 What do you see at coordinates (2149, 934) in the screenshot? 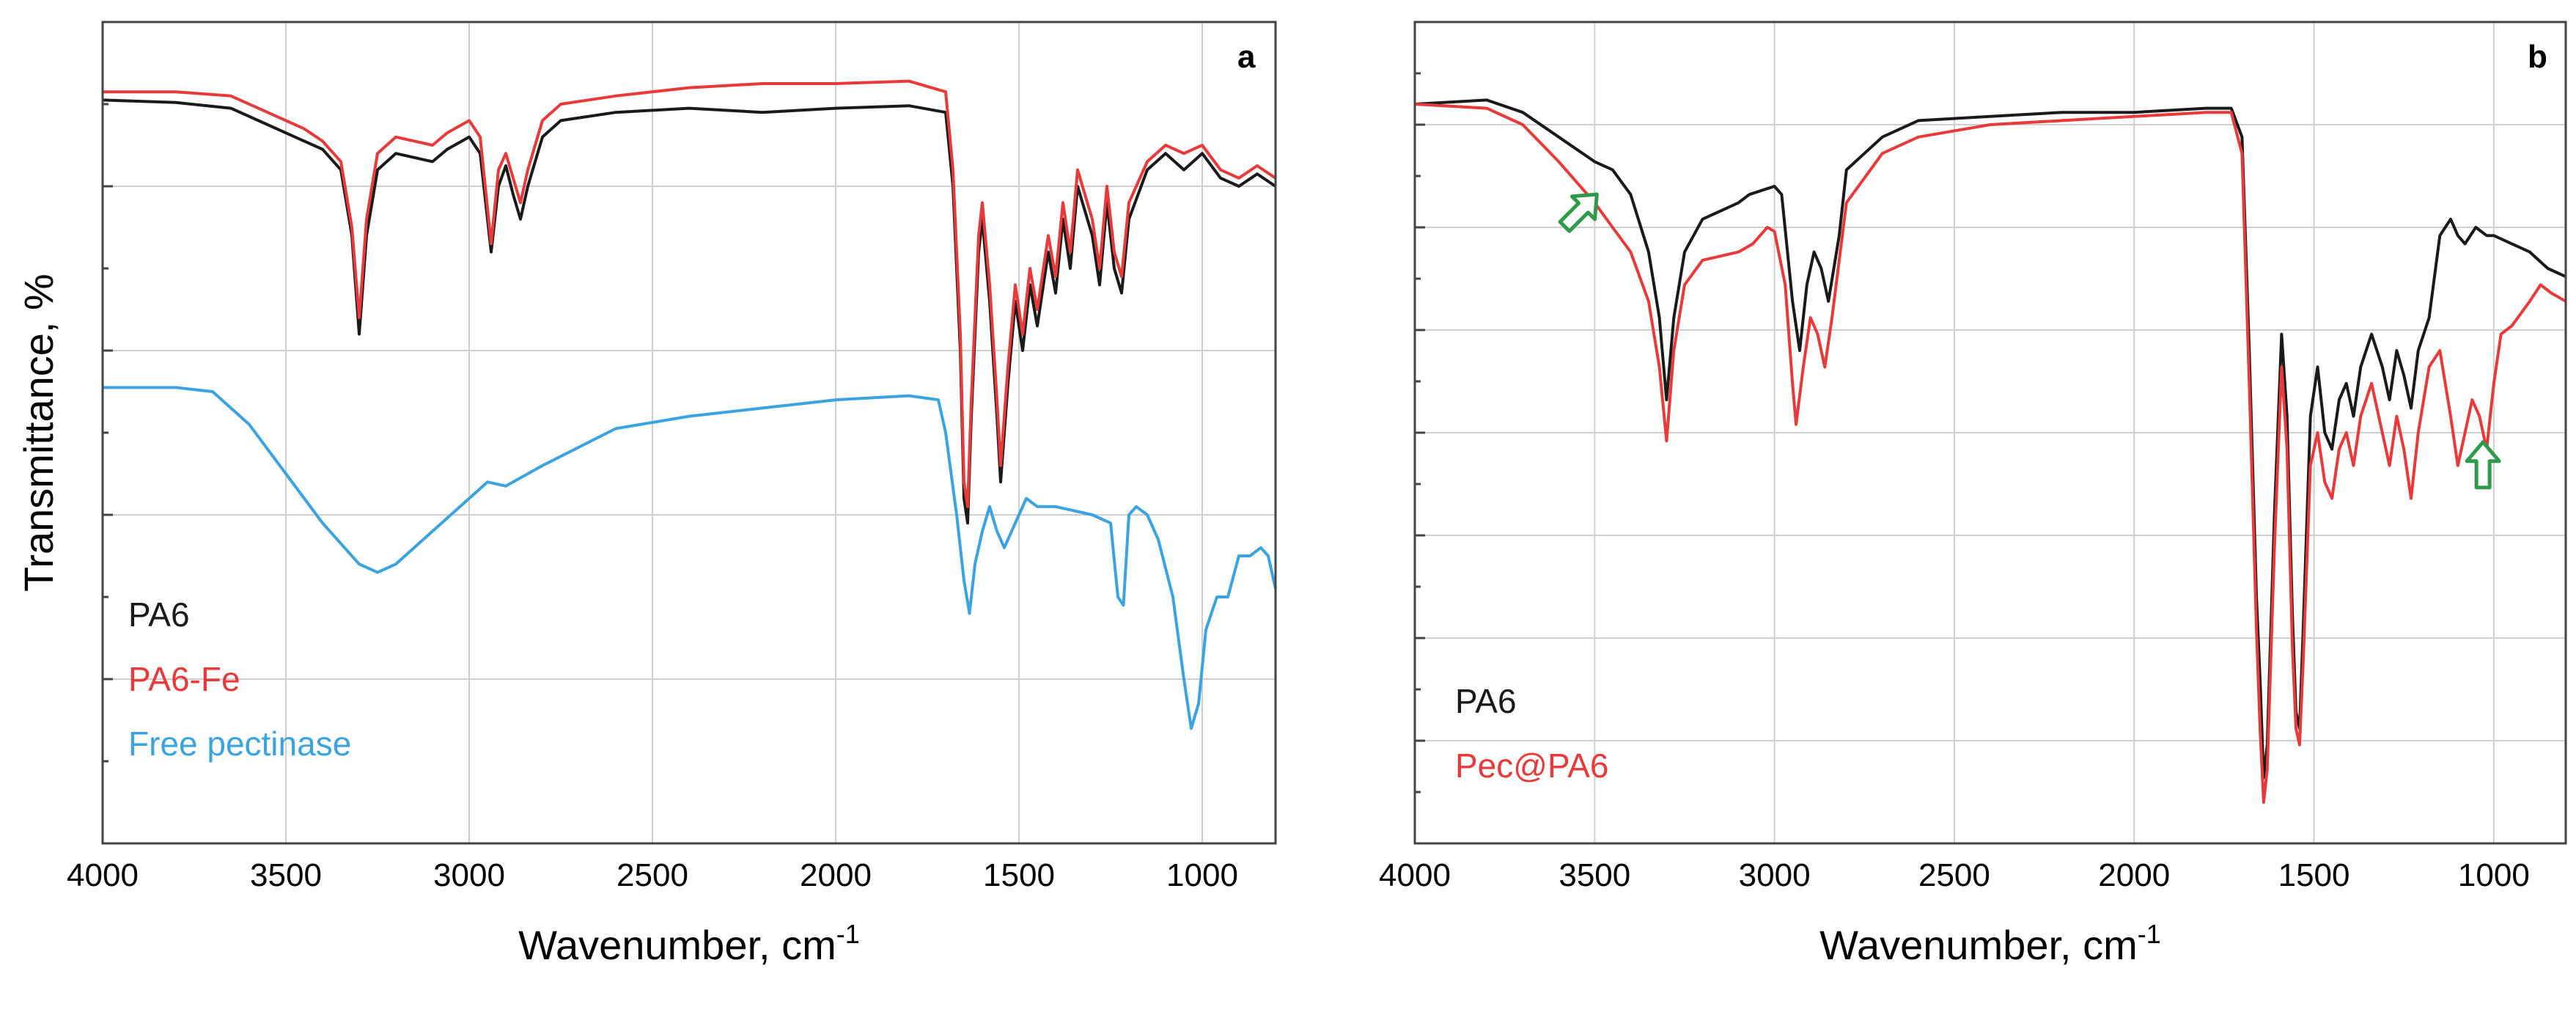
I see `x-axis-title-b-sup: -1` at bounding box center [2149, 934].